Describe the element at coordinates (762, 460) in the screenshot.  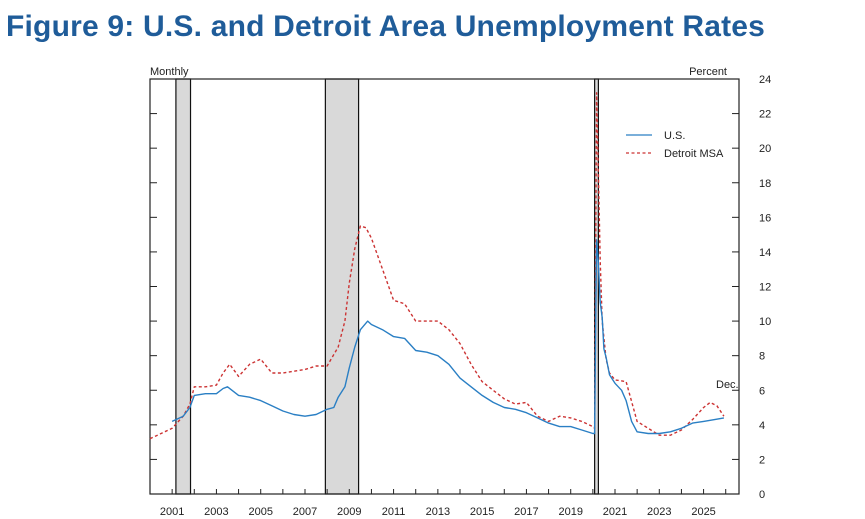
I see `y-tick-label-2: 2` at that location.